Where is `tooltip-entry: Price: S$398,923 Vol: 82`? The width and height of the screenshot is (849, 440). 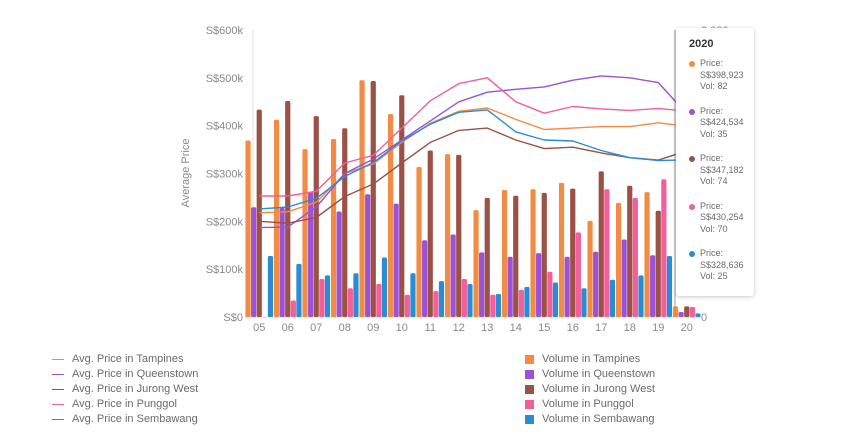
tooltip-entry: Price: S$398,923 Vol: 82 is located at coordinates (721, 82).